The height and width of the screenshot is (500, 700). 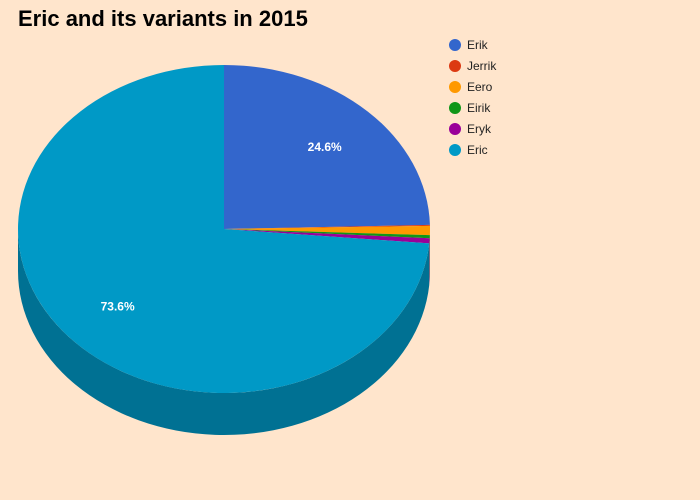 I want to click on chart-legend: Erik Jerrik Eero Eirik Eryk Eric, so click(x=472, y=97).